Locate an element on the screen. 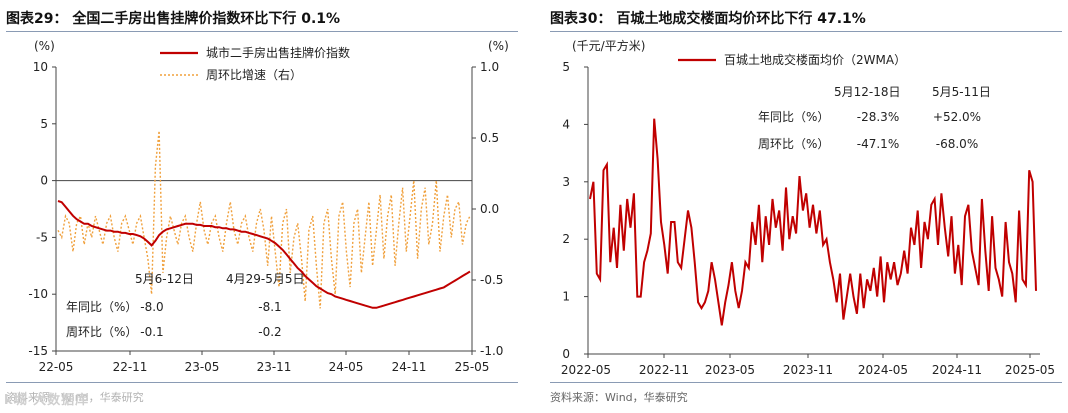  legend-label-index: 城市二手房出售挂牌价指数 is located at coordinates (278, 52).